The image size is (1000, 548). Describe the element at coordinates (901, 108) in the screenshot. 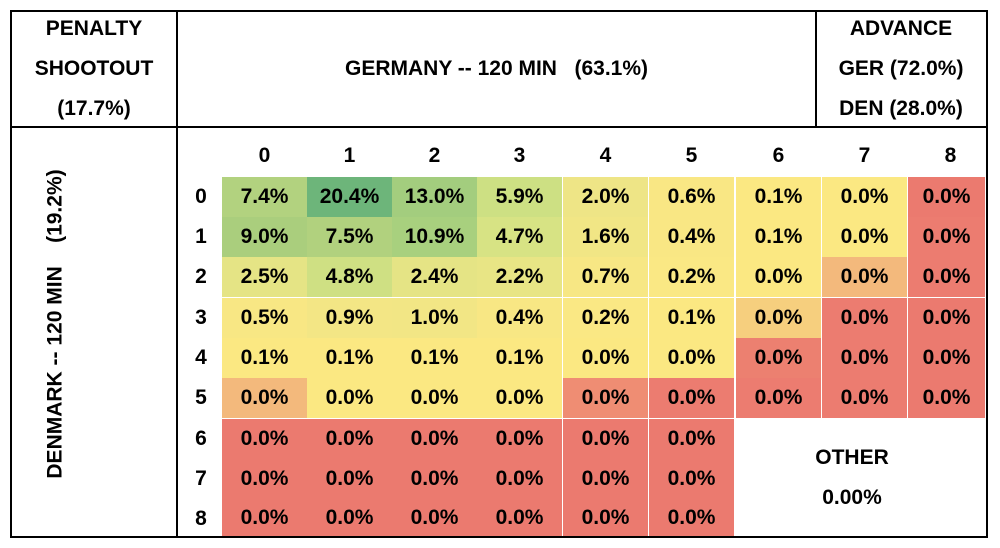

I see `advance-line-3: DEN (28.0%)` at that location.